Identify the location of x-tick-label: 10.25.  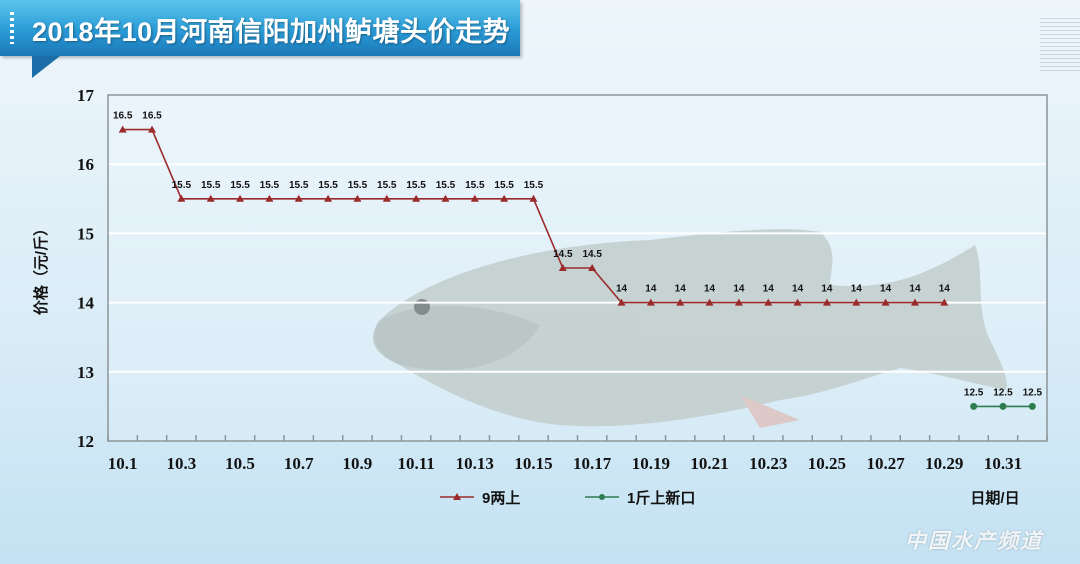
(827, 463).